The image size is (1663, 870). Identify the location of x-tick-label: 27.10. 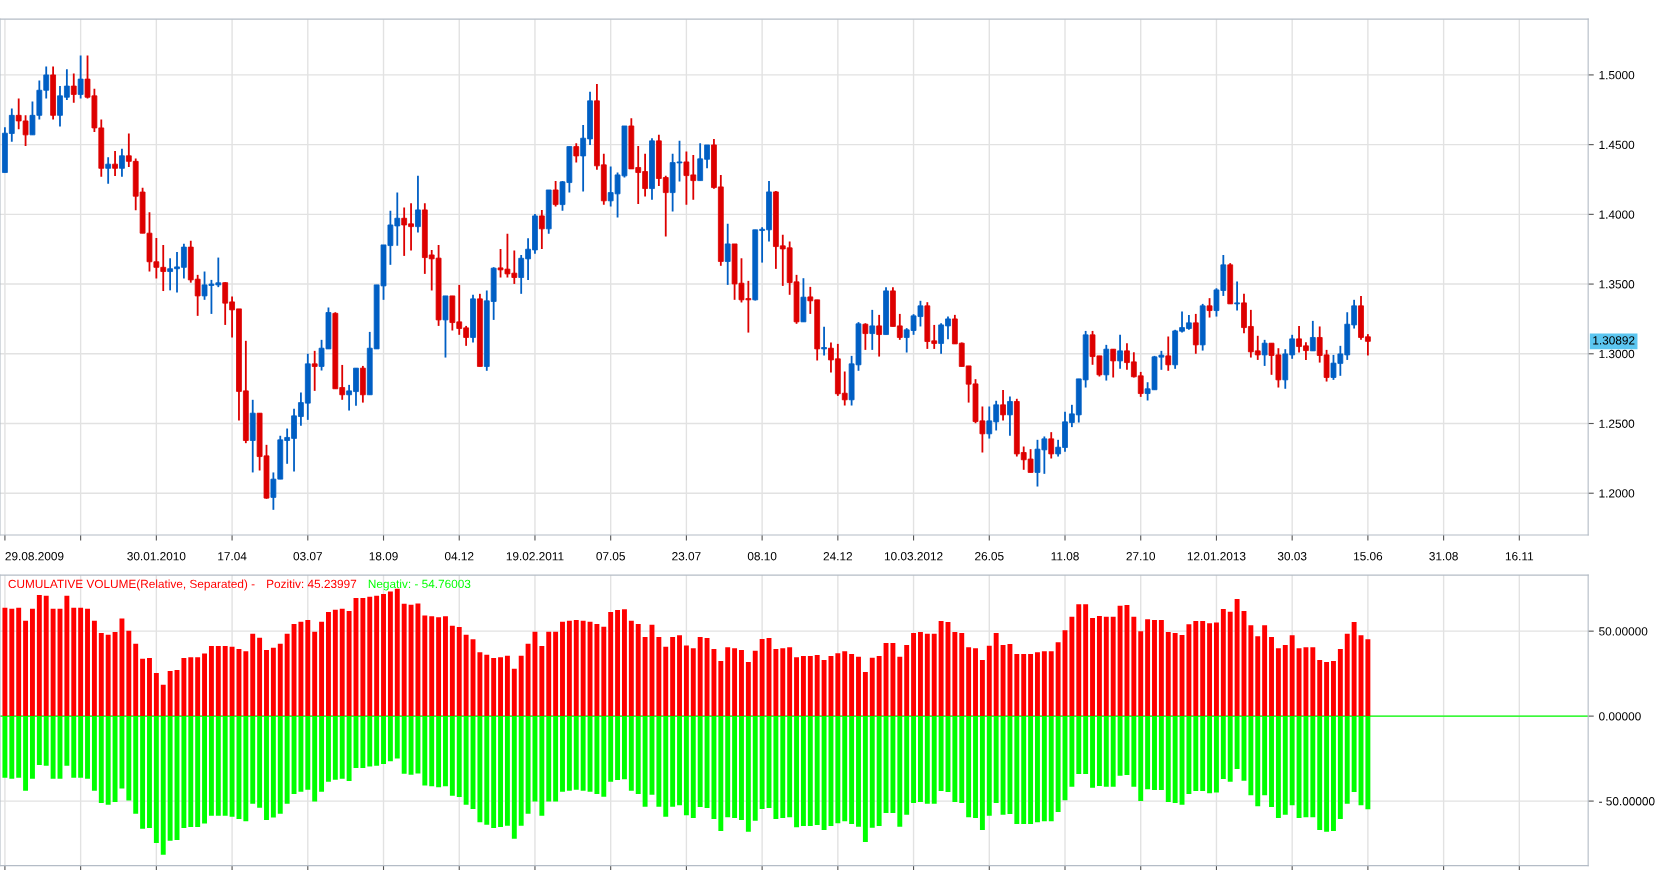
(1141, 556).